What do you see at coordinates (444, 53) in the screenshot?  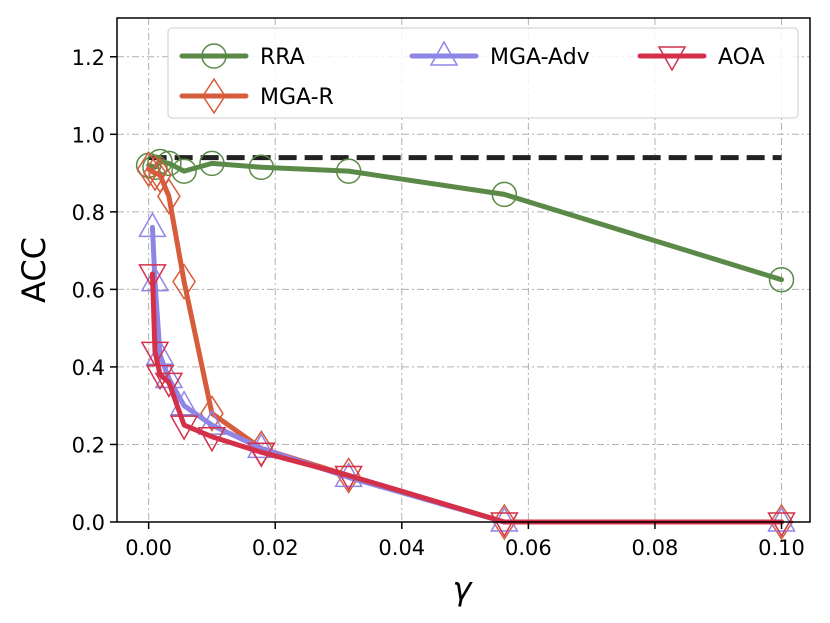 I see `legend-marker-mga-adv` at bounding box center [444, 53].